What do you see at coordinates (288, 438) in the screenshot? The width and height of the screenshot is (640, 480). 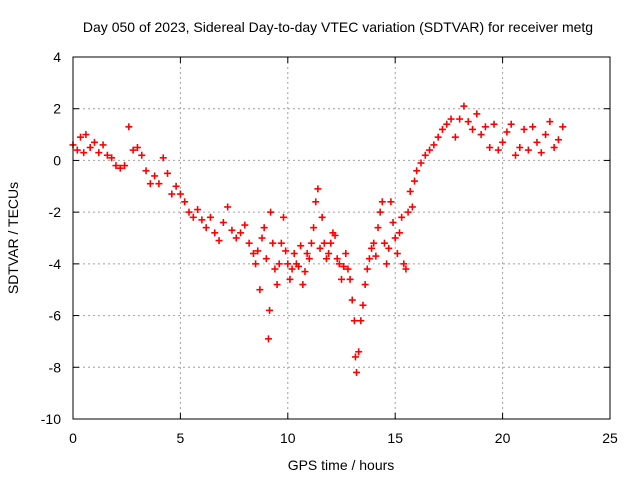 I see `x-tick-label: 10` at bounding box center [288, 438].